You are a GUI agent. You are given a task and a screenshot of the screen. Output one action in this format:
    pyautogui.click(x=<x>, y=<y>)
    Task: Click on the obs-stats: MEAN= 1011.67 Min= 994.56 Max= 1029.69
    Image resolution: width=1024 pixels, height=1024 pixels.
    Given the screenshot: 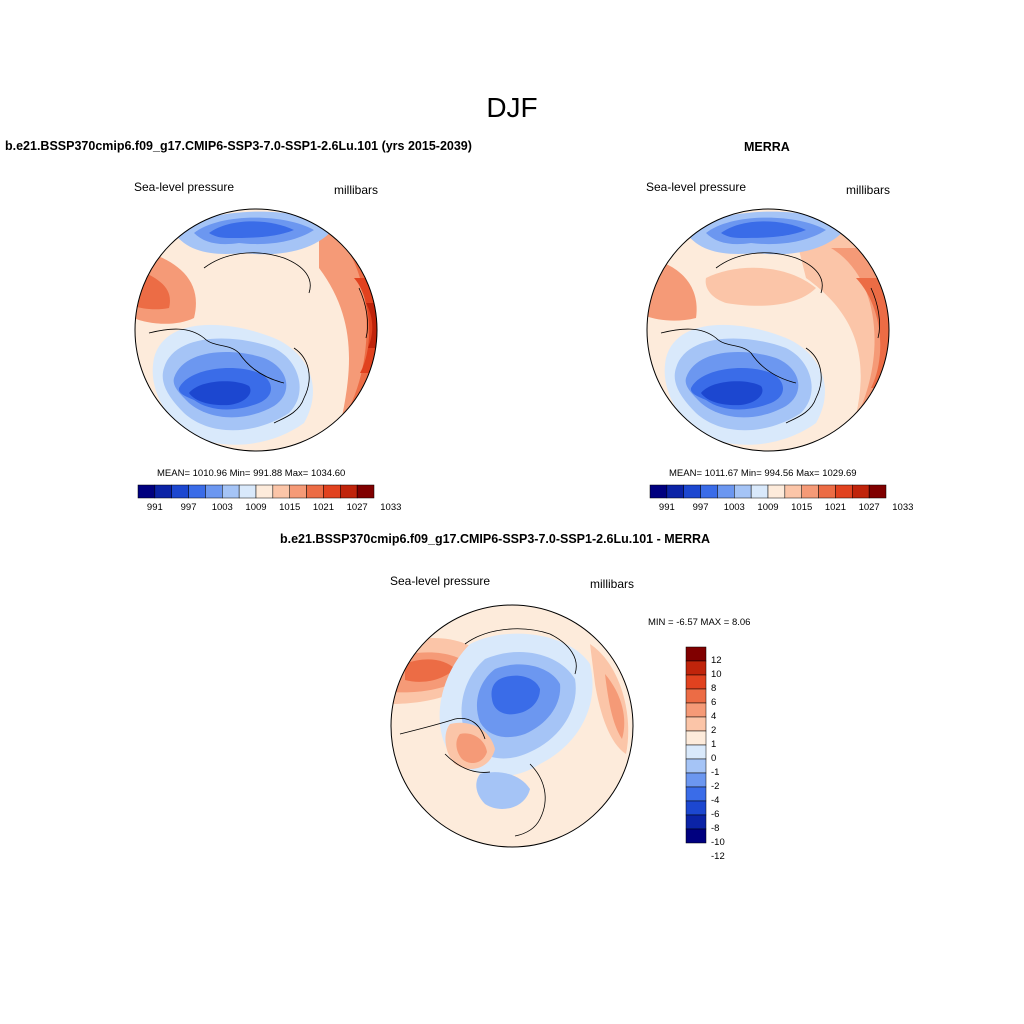 What is the action you would take?
    pyautogui.click(x=763, y=473)
    